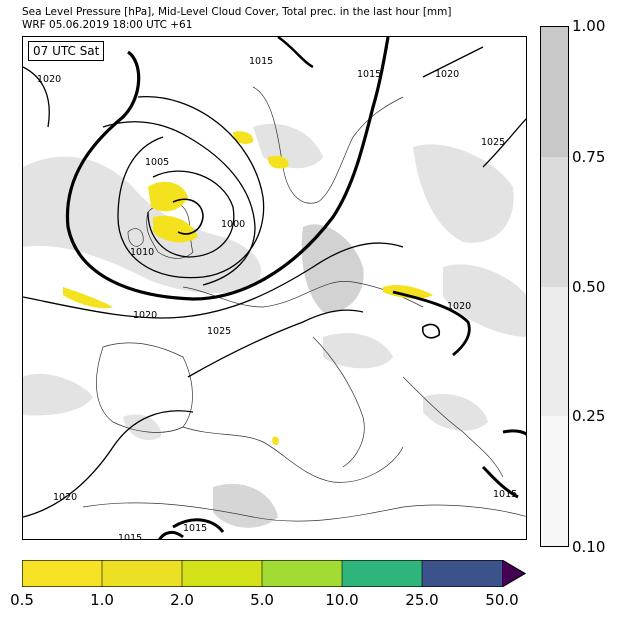 Image resolution: width=618 pixels, height=621 pixels. I want to click on cloud-cbar-tick: 1.00, so click(589, 26).